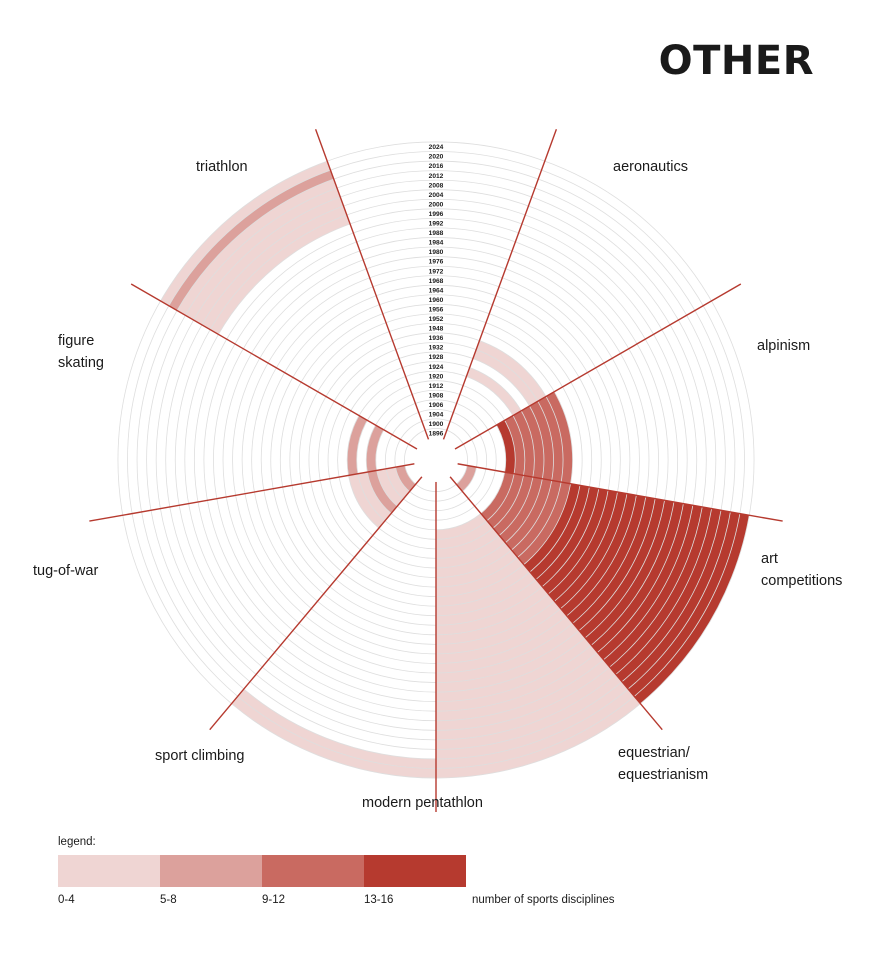 This screenshot has height=962, width=872. What do you see at coordinates (474, 560) in the screenshot?
I see `band-modern-pentathlon-1932` at bounding box center [474, 560].